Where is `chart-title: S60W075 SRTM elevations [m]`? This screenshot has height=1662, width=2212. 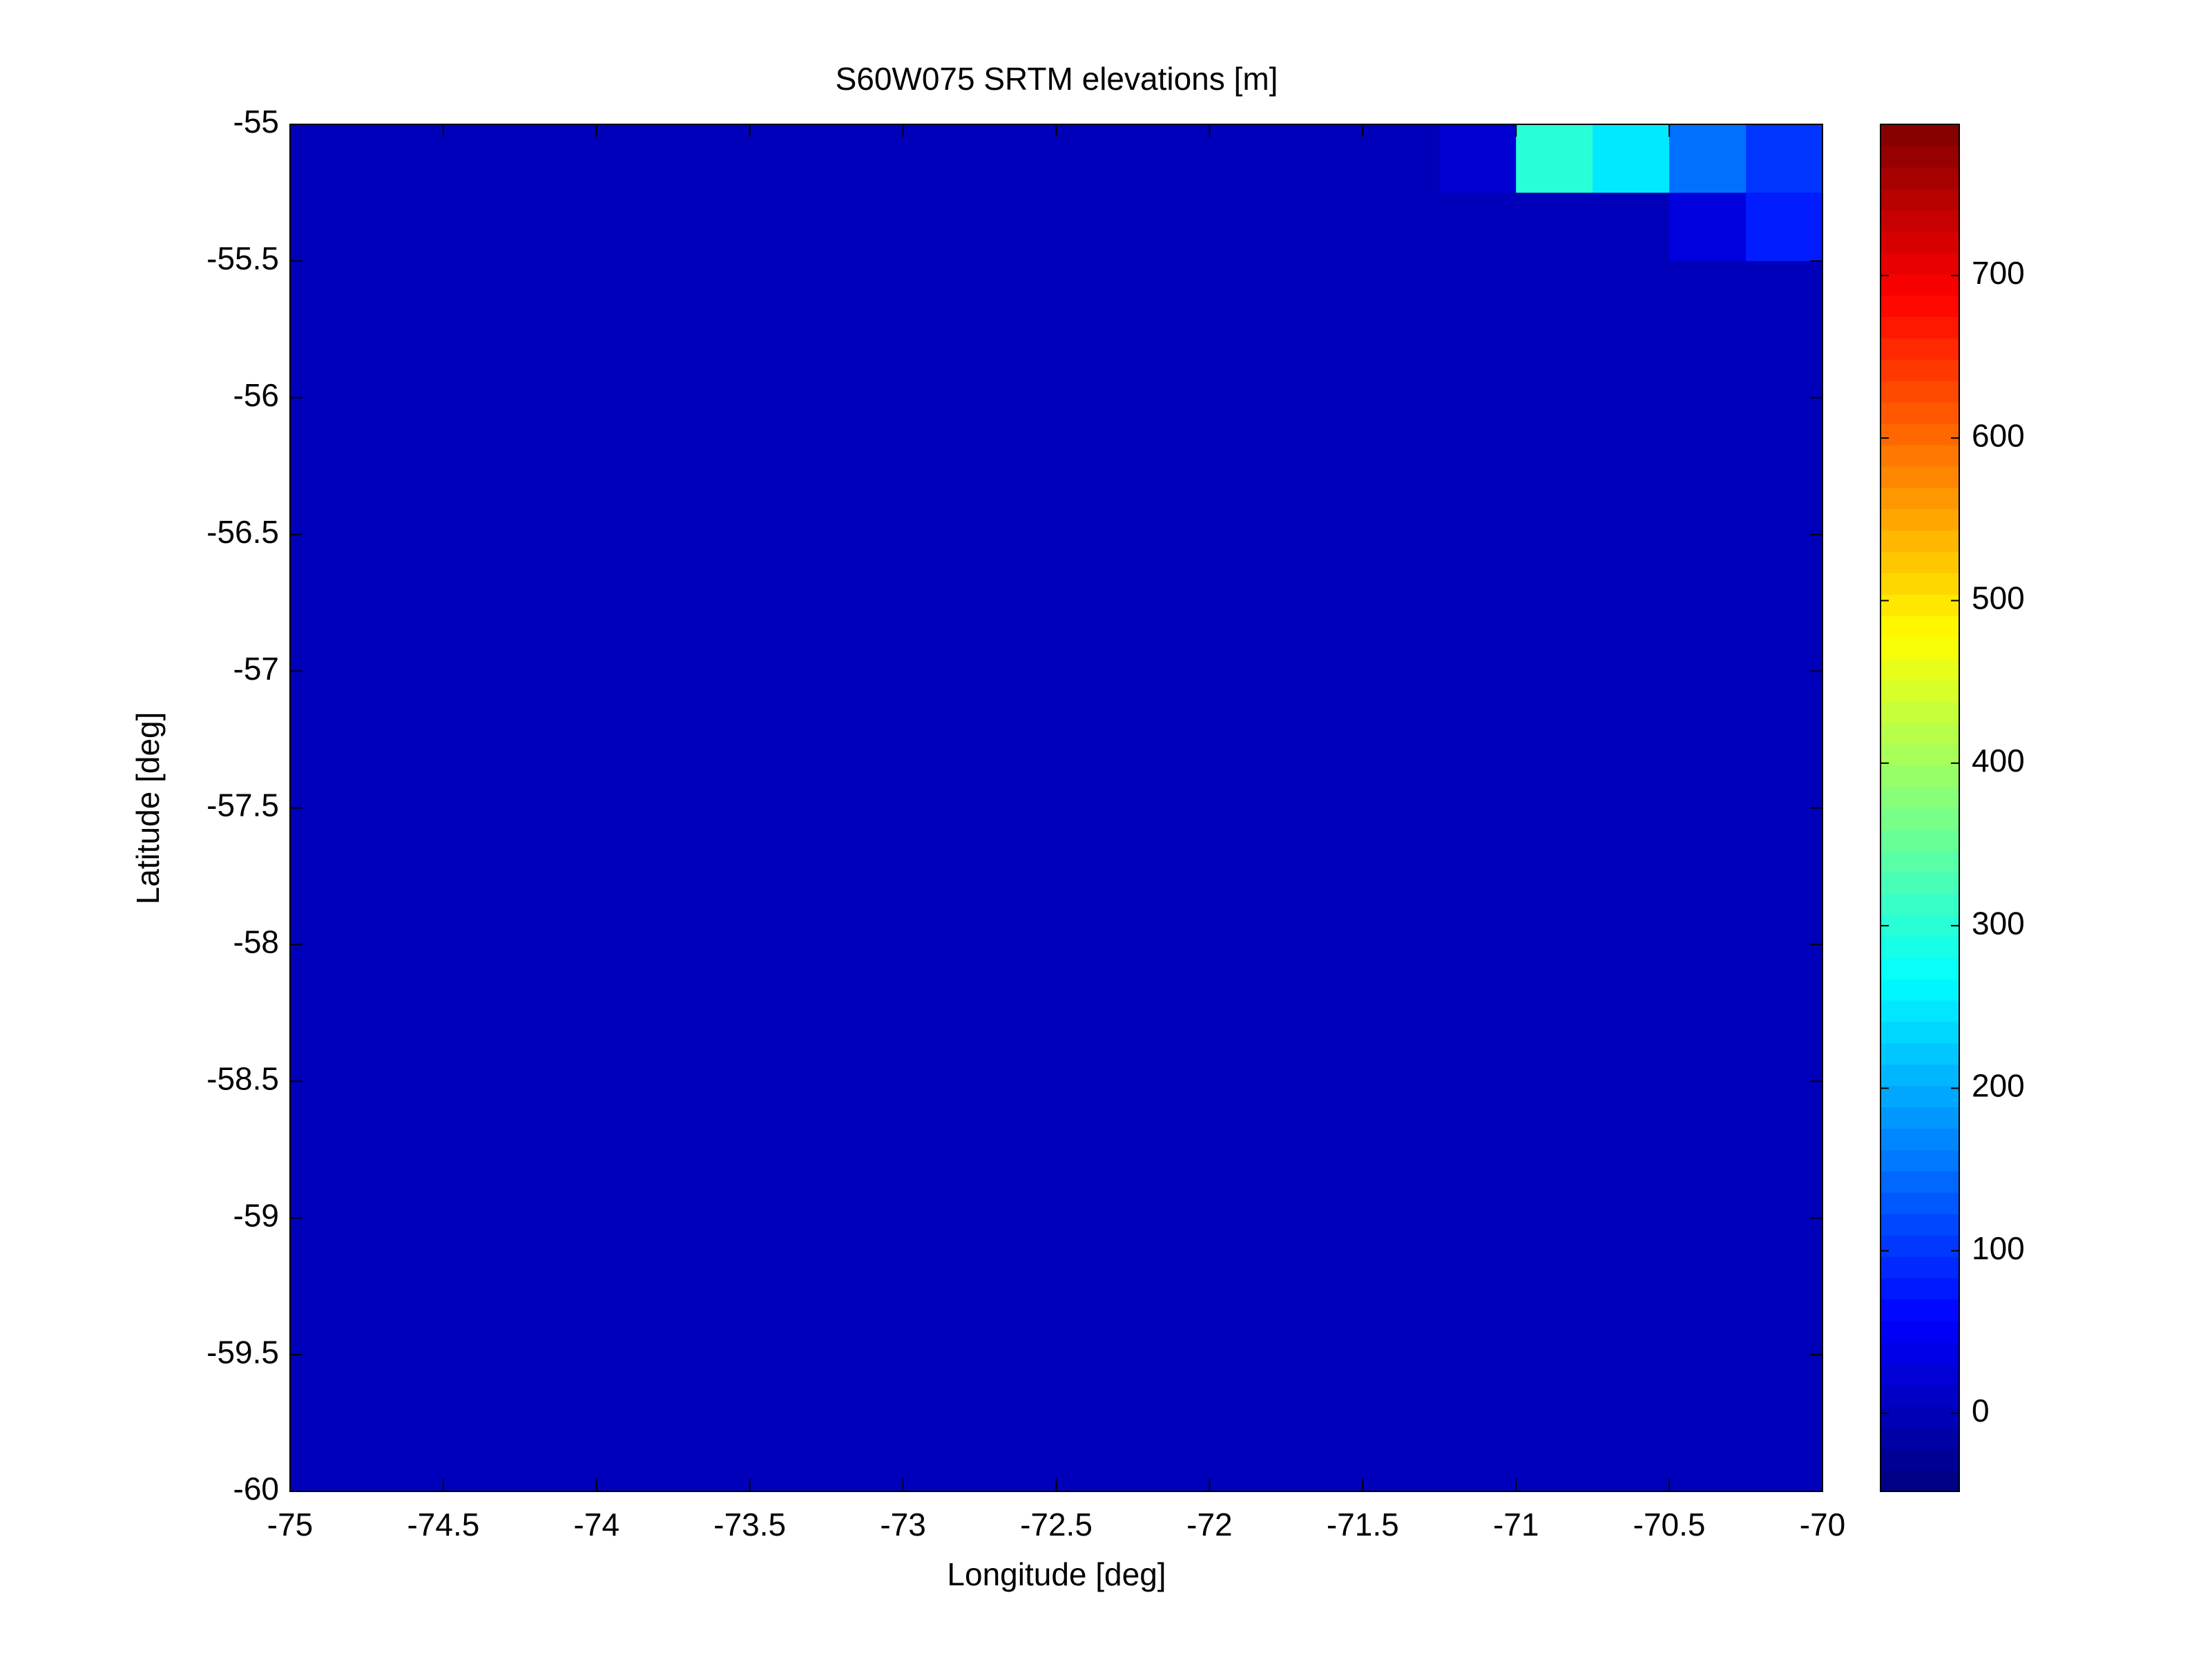 chart-title: S60W075 SRTM elevations [m] is located at coordinates (1057, 79).